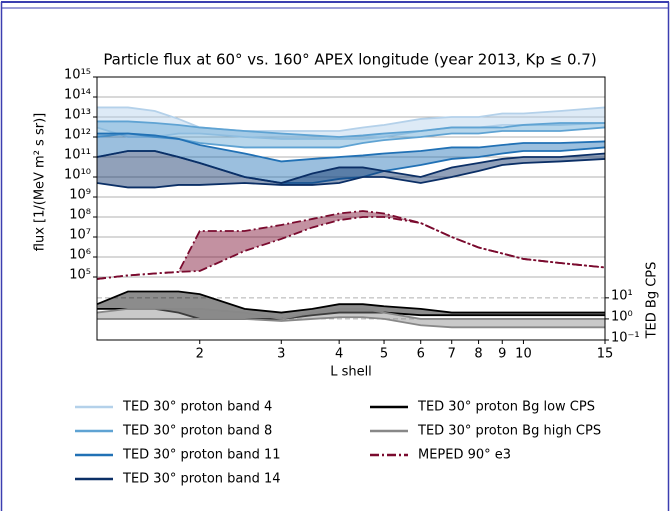  Describe the element at coordinates (77, 115) in the screenshot. I see `y-tick-label: 10¹³` at that location.